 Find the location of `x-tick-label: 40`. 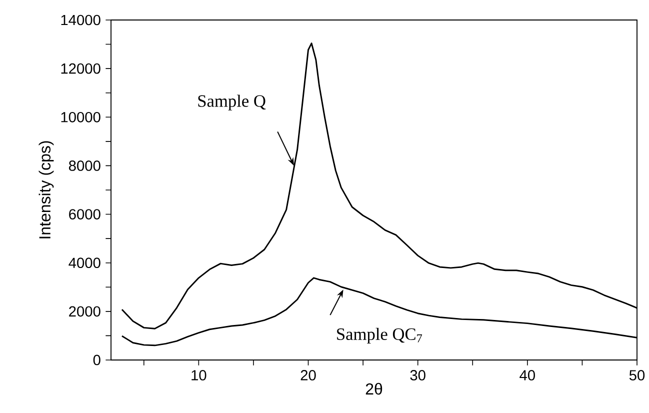

x-tick-label: 40 is located at coordinates (527, 375).